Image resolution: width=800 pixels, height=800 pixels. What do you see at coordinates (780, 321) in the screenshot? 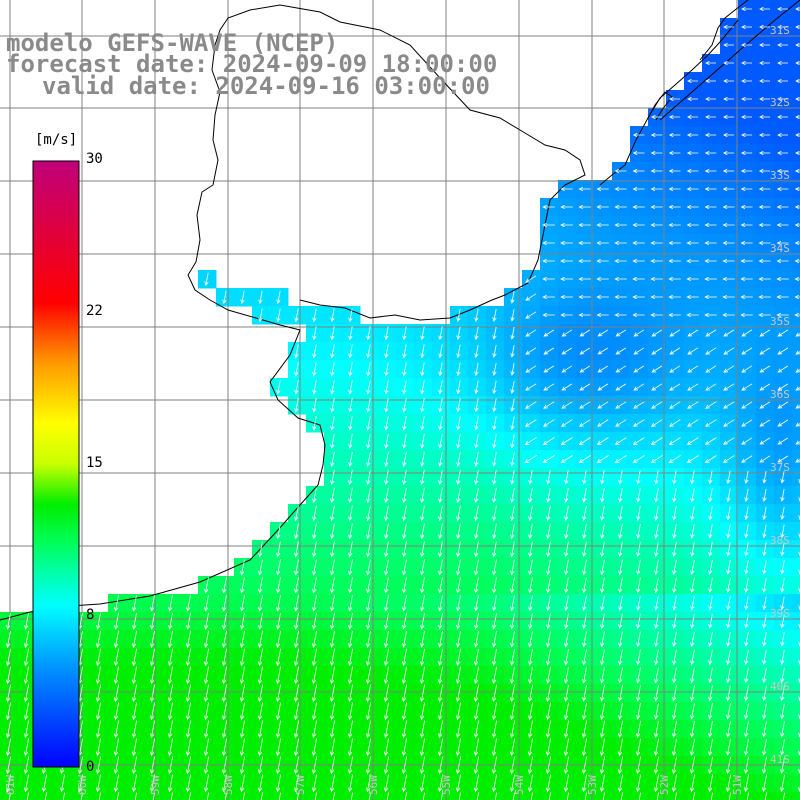
I see `latitude-label: 35S` at bounding box center [780, 321].